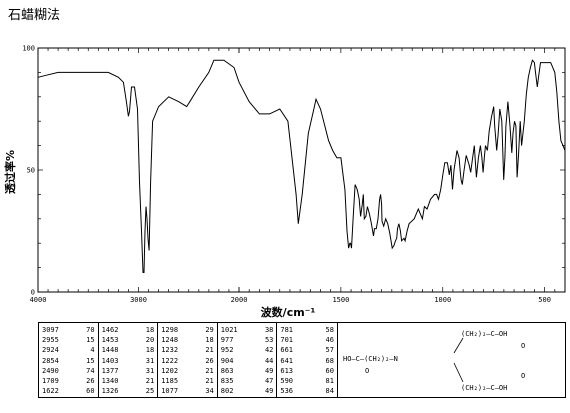  I want to click on peak-row: 1403 31, so click(128, 361).